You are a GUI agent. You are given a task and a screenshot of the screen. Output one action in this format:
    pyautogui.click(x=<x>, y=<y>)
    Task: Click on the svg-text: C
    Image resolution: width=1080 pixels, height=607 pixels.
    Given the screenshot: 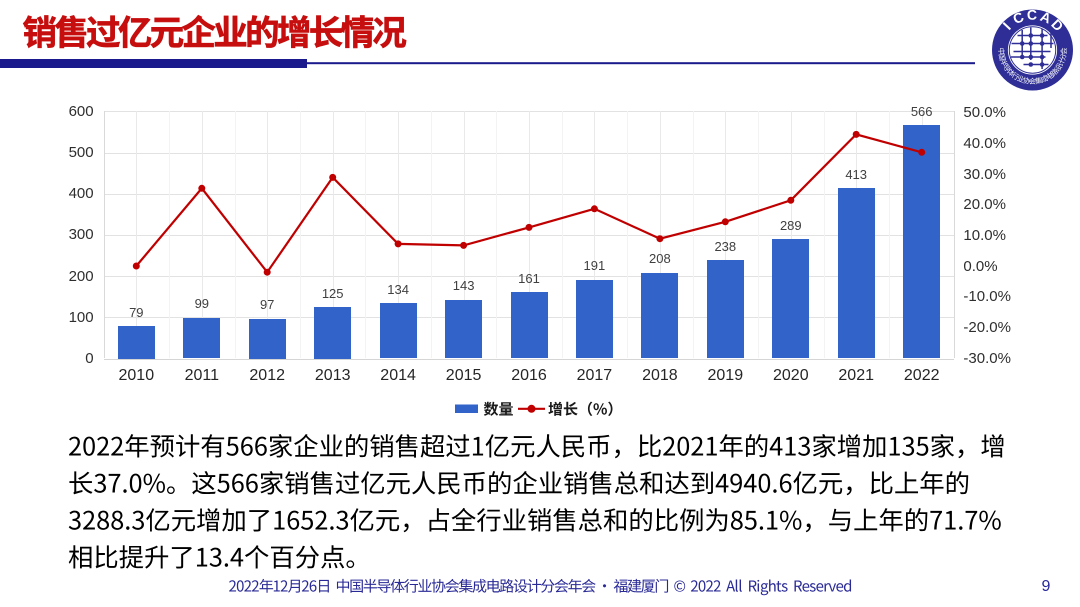 What is the action you would take?
    pyautogui.click(x=1032, y=15)
    